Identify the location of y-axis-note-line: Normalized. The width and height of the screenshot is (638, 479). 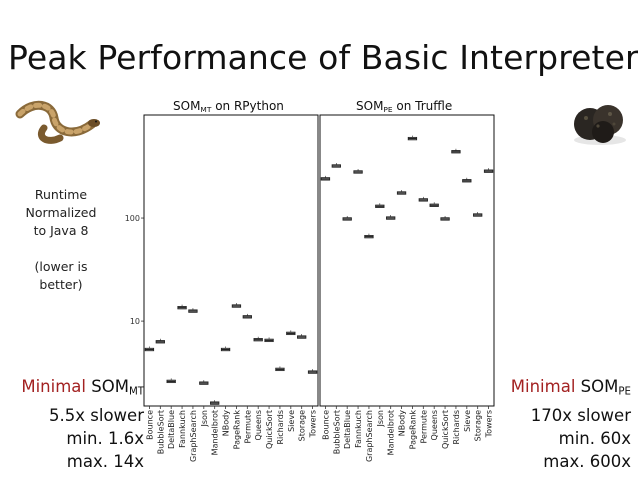
(61, 212).